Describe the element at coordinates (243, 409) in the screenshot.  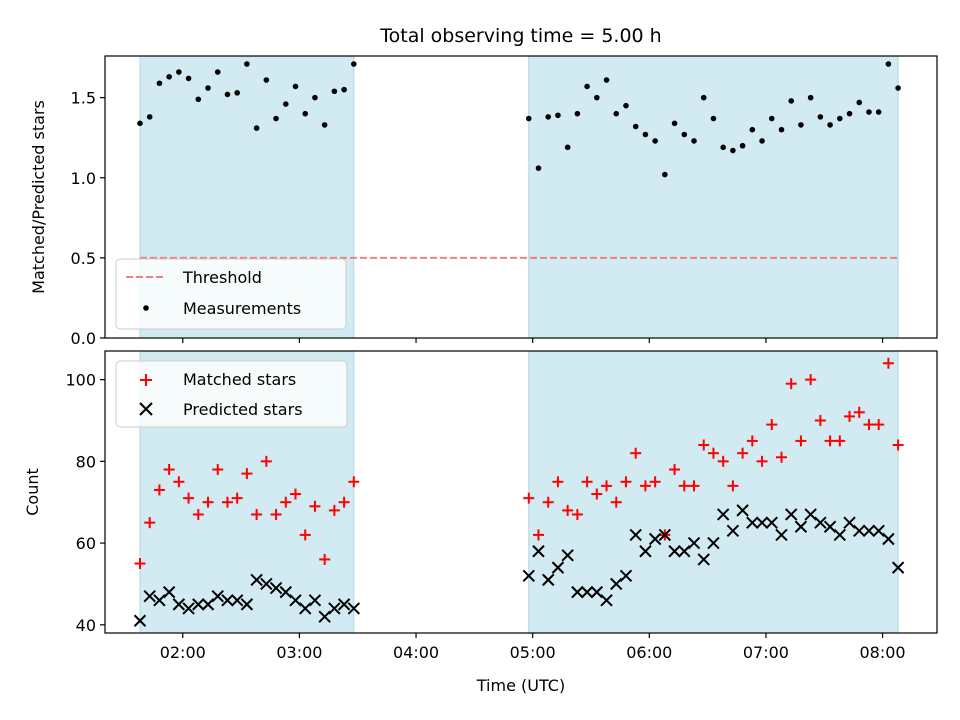
I see `legend-predicted-label: Predicted stars` at that location.